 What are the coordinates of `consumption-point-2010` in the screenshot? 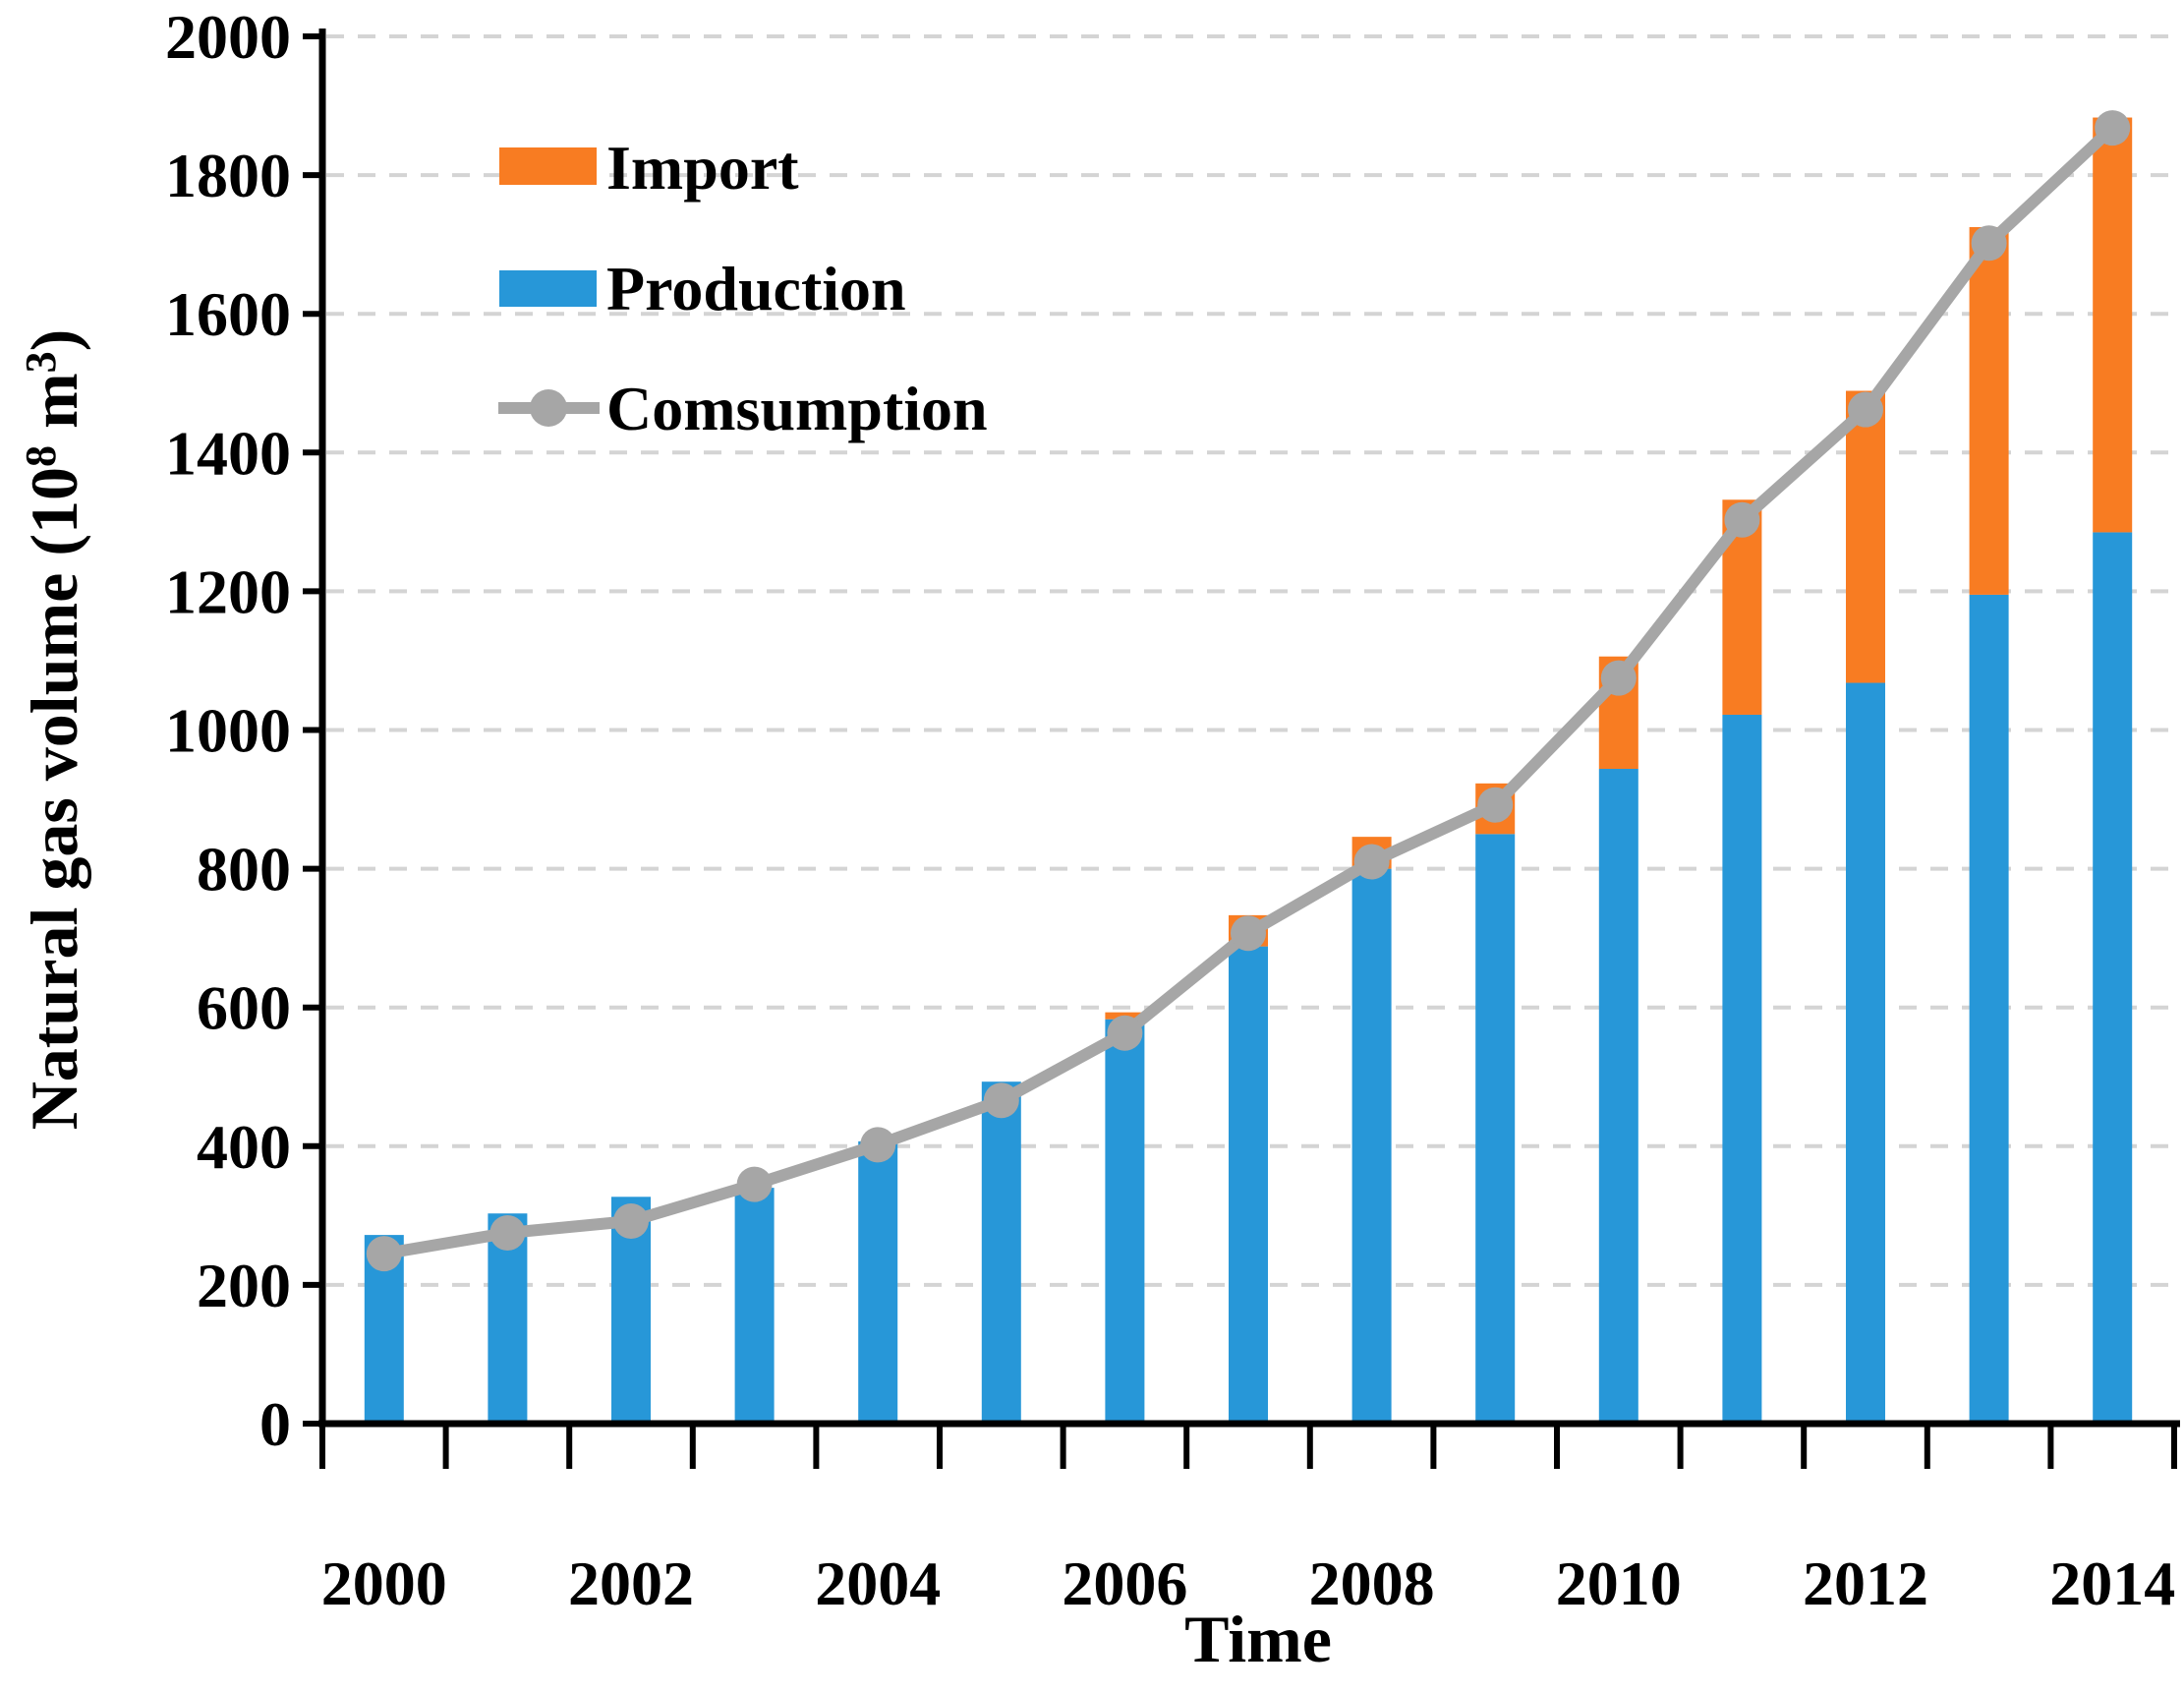 It's located at (1618, 678).